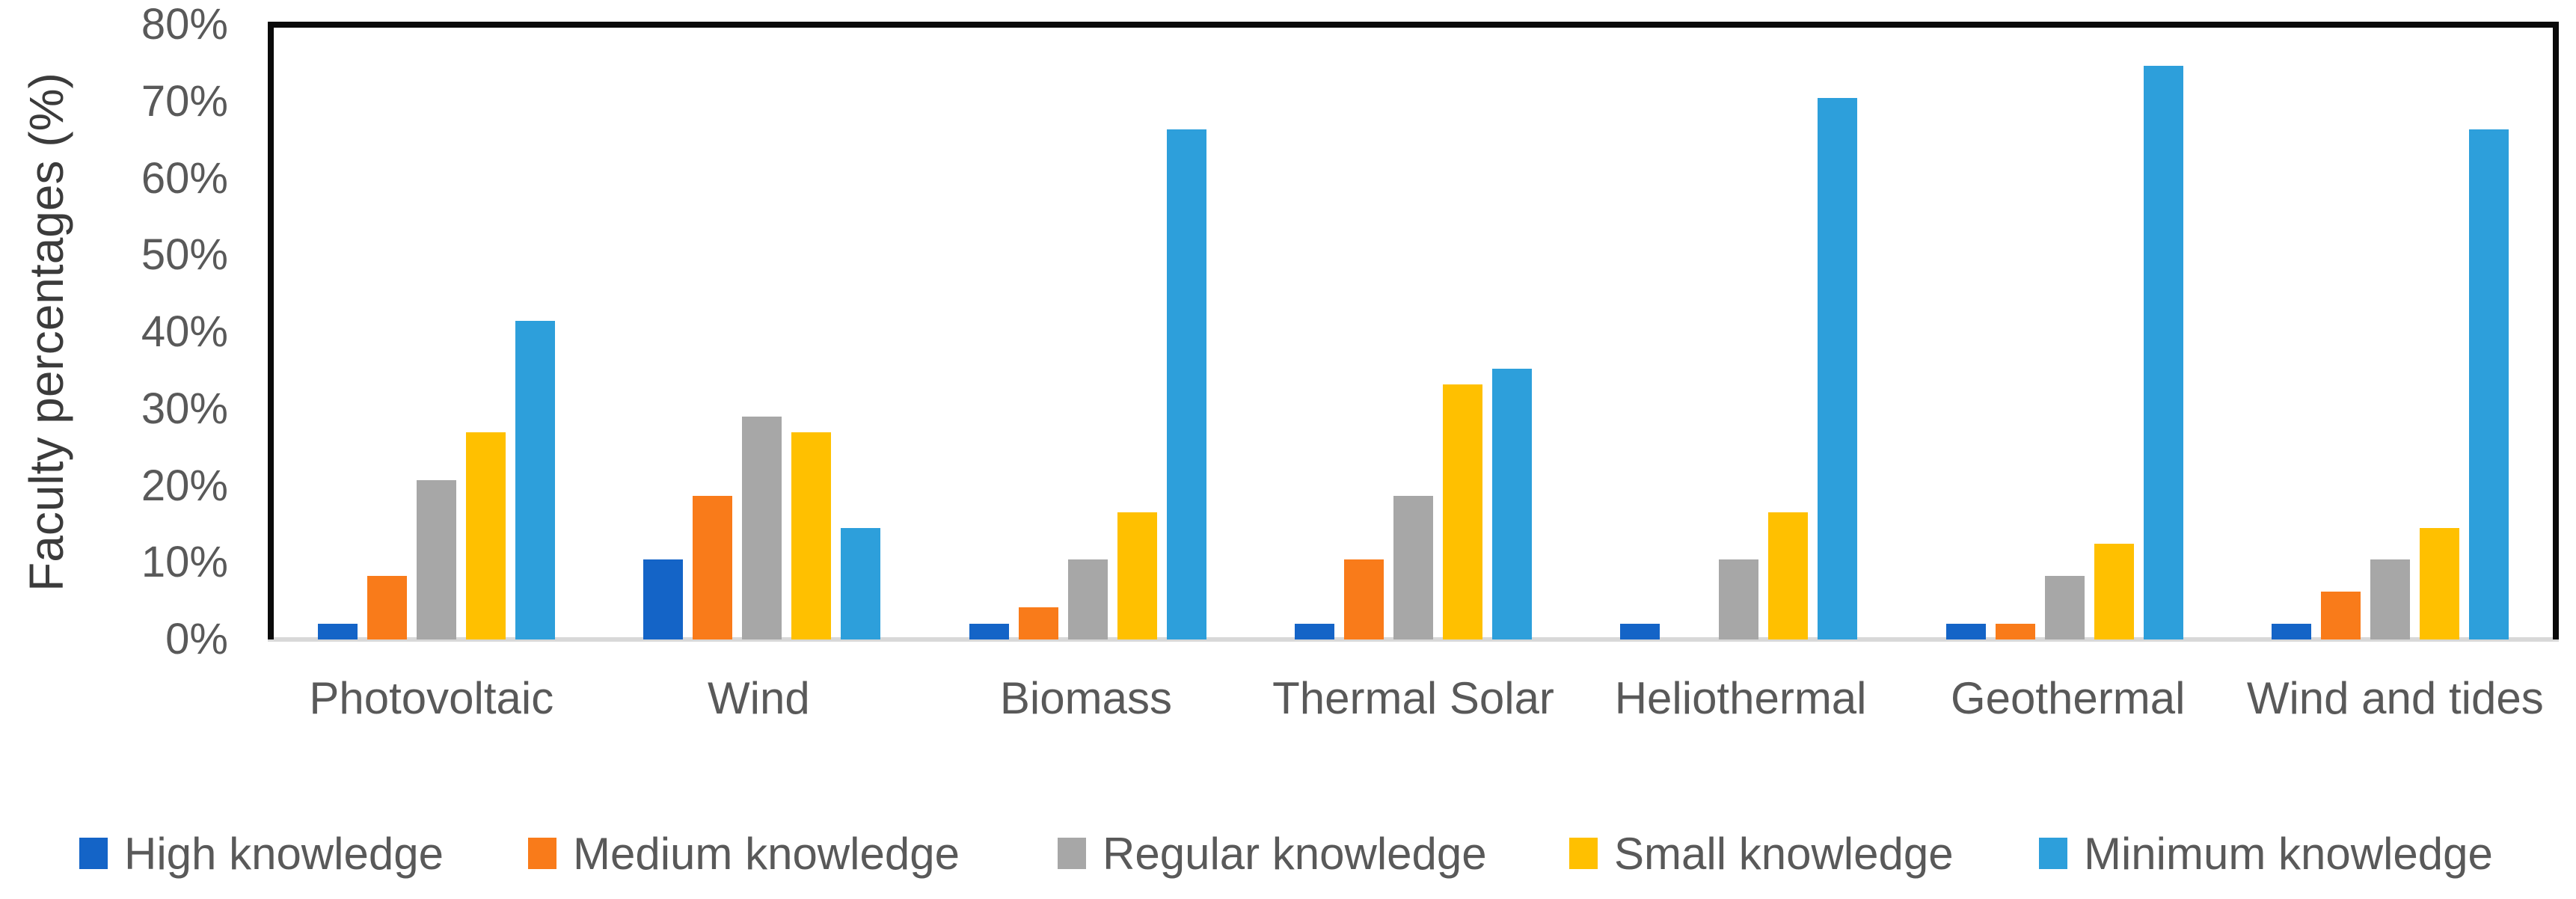 The height and width of the screenshot is (899, 2576). Describe the element at coordinates (2395, 698) in the screenshot. I see `category-label: Wind and tides` at that location.